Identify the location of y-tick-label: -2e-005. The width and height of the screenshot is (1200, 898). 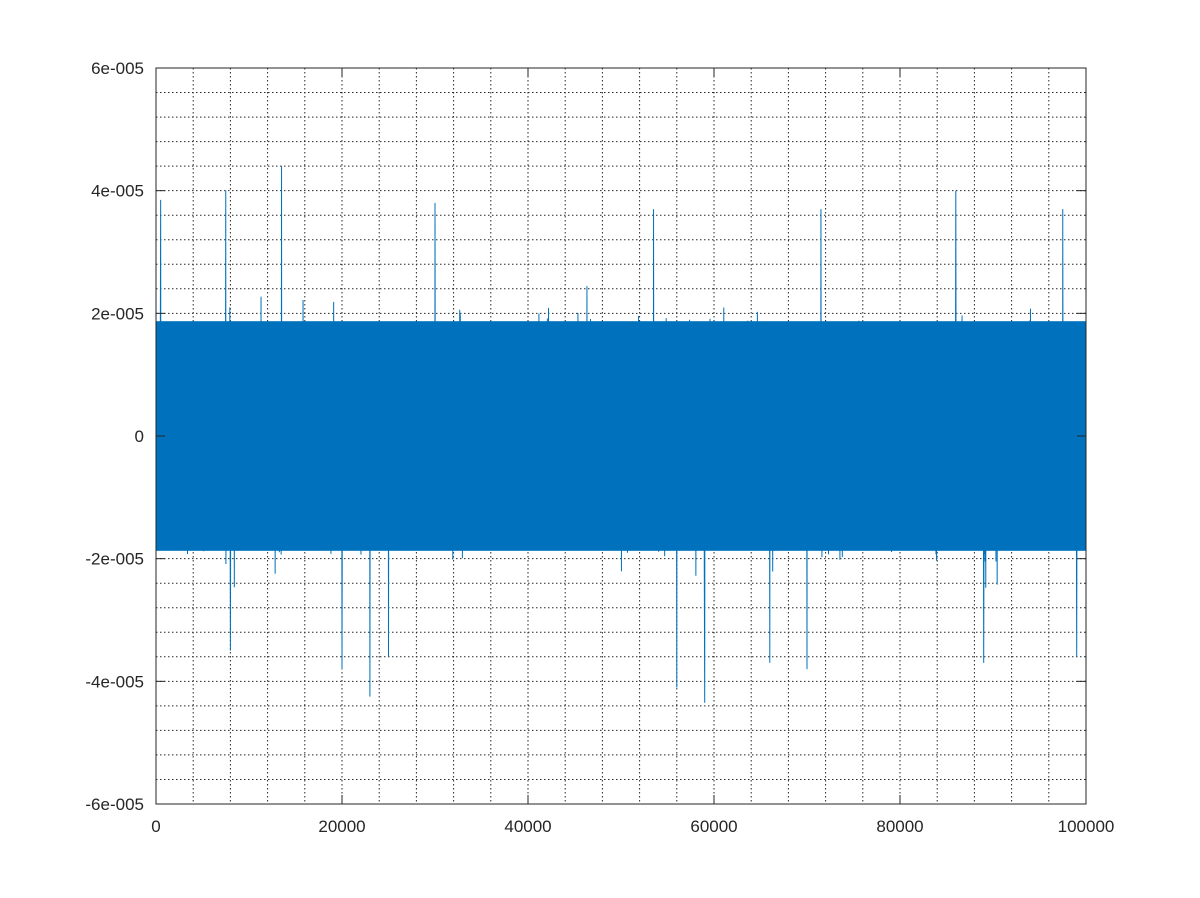
(114, 559).